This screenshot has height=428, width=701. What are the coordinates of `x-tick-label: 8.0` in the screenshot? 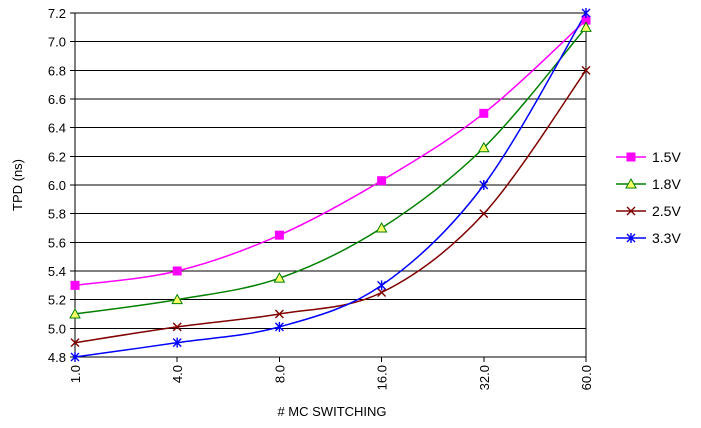 It's located at (279, 374).